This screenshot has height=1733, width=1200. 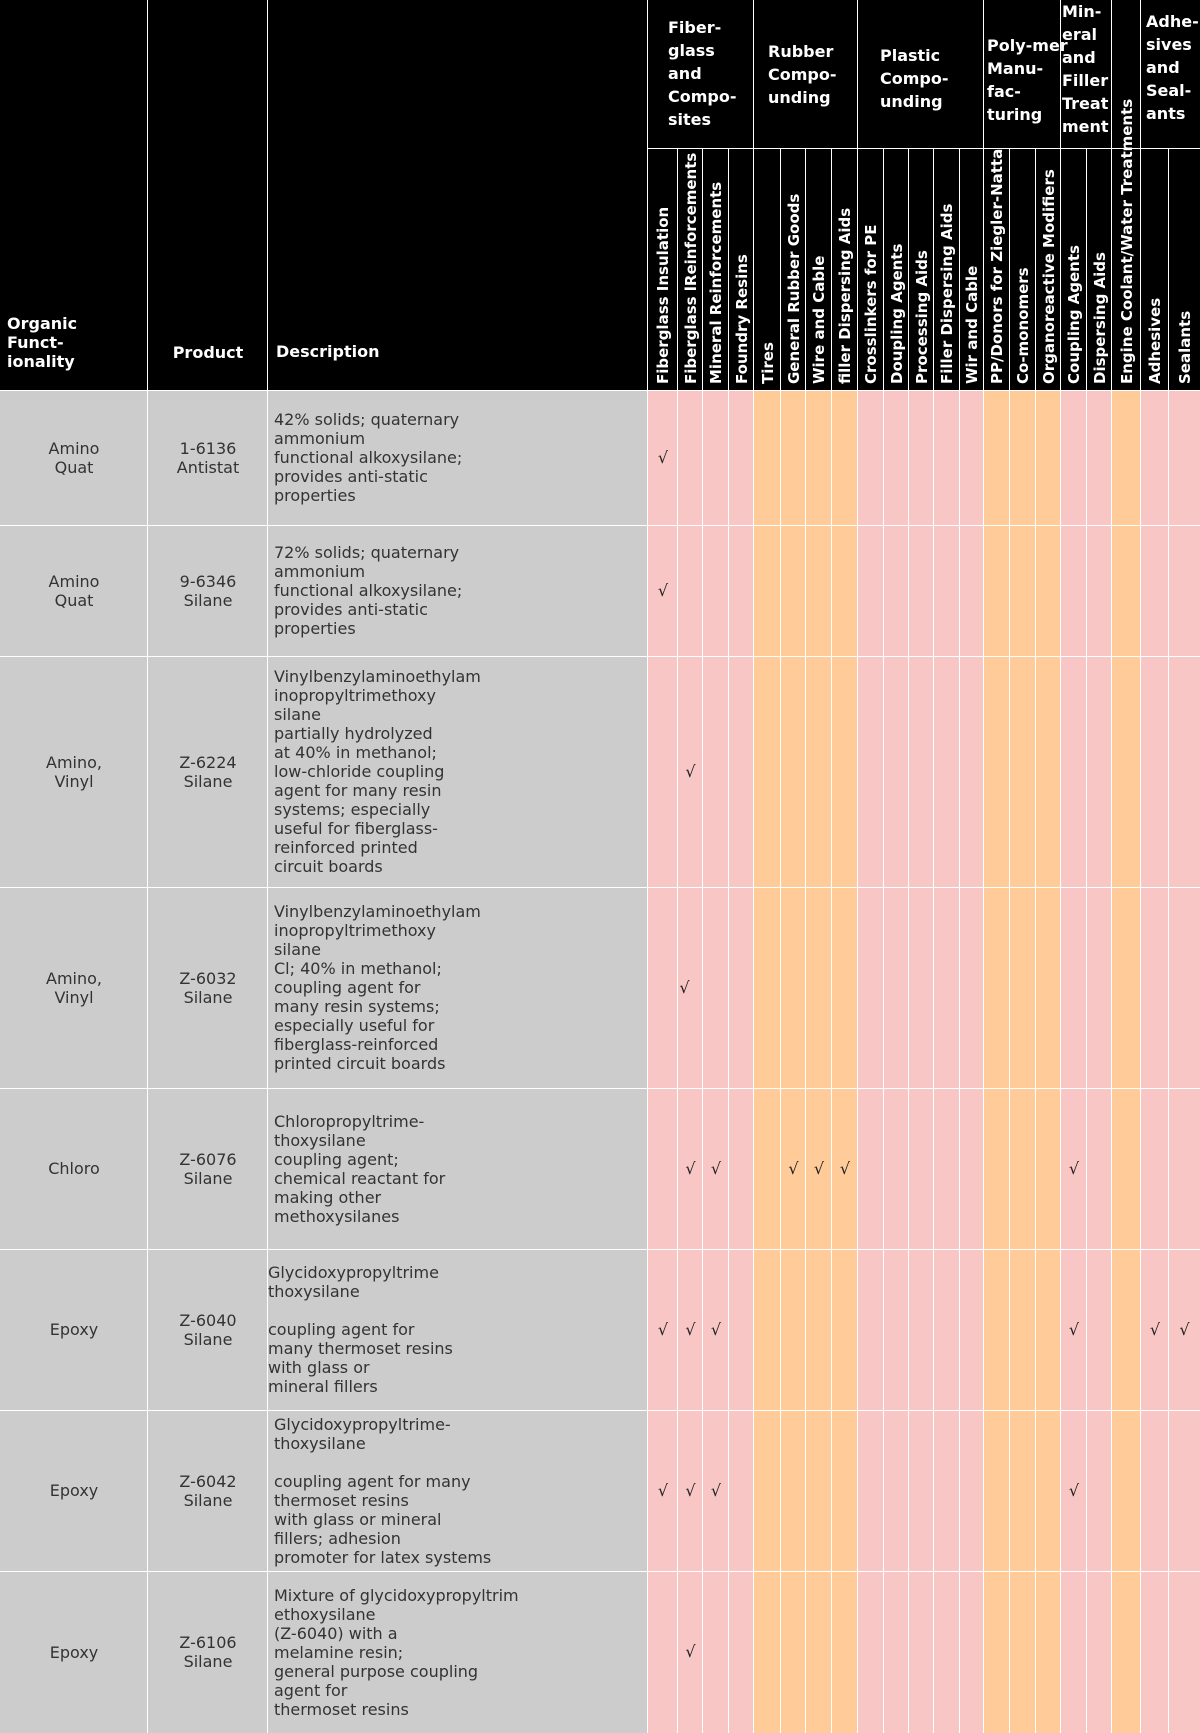 What do you see at coordinates (702, 73) in the screenshot?
I see `group-header: Fiber- glass and Compo- sites` at bounding box center [702, 73].